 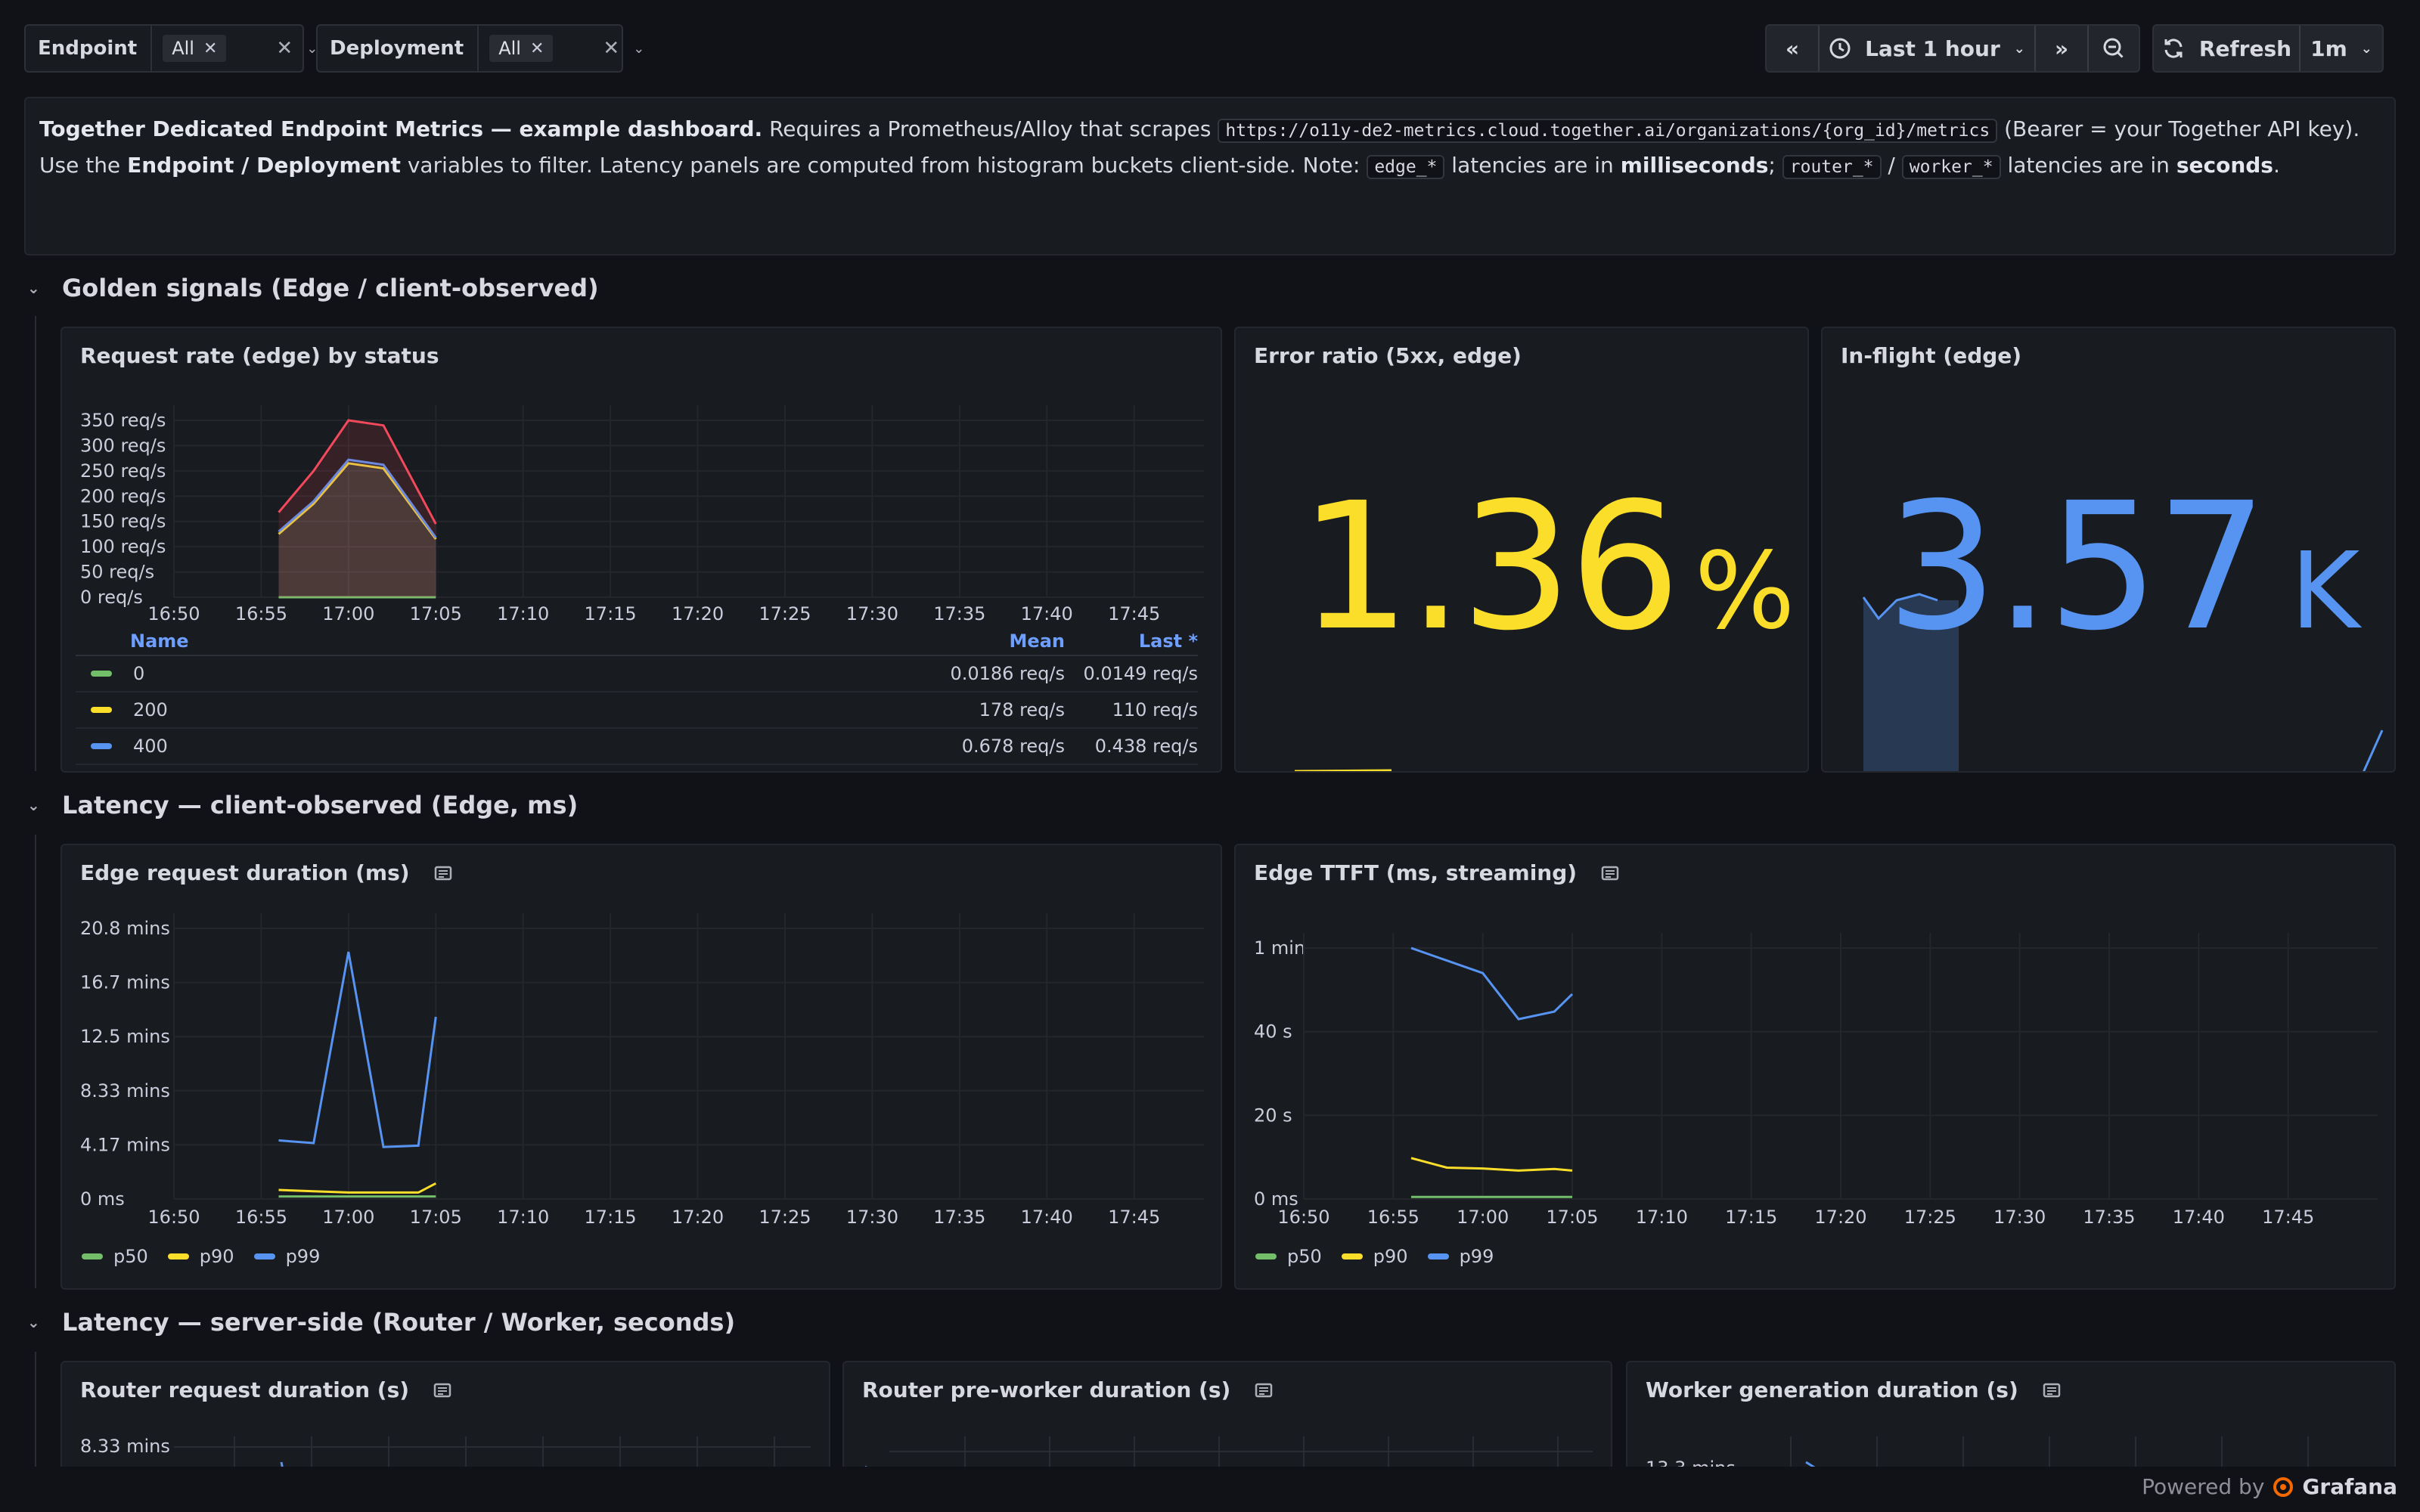 I want to click on y-tick-label: 20 s, so click(x=1273, y=1115).